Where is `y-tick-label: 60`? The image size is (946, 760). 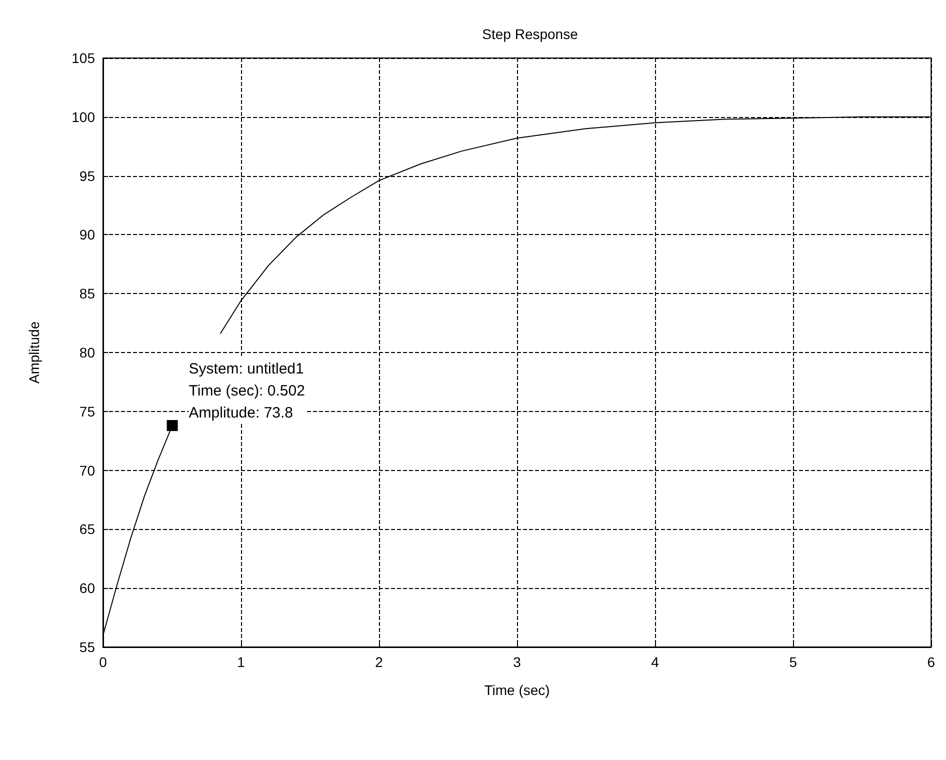 y-tick-label: 60 is located at coordinates (87, 588).